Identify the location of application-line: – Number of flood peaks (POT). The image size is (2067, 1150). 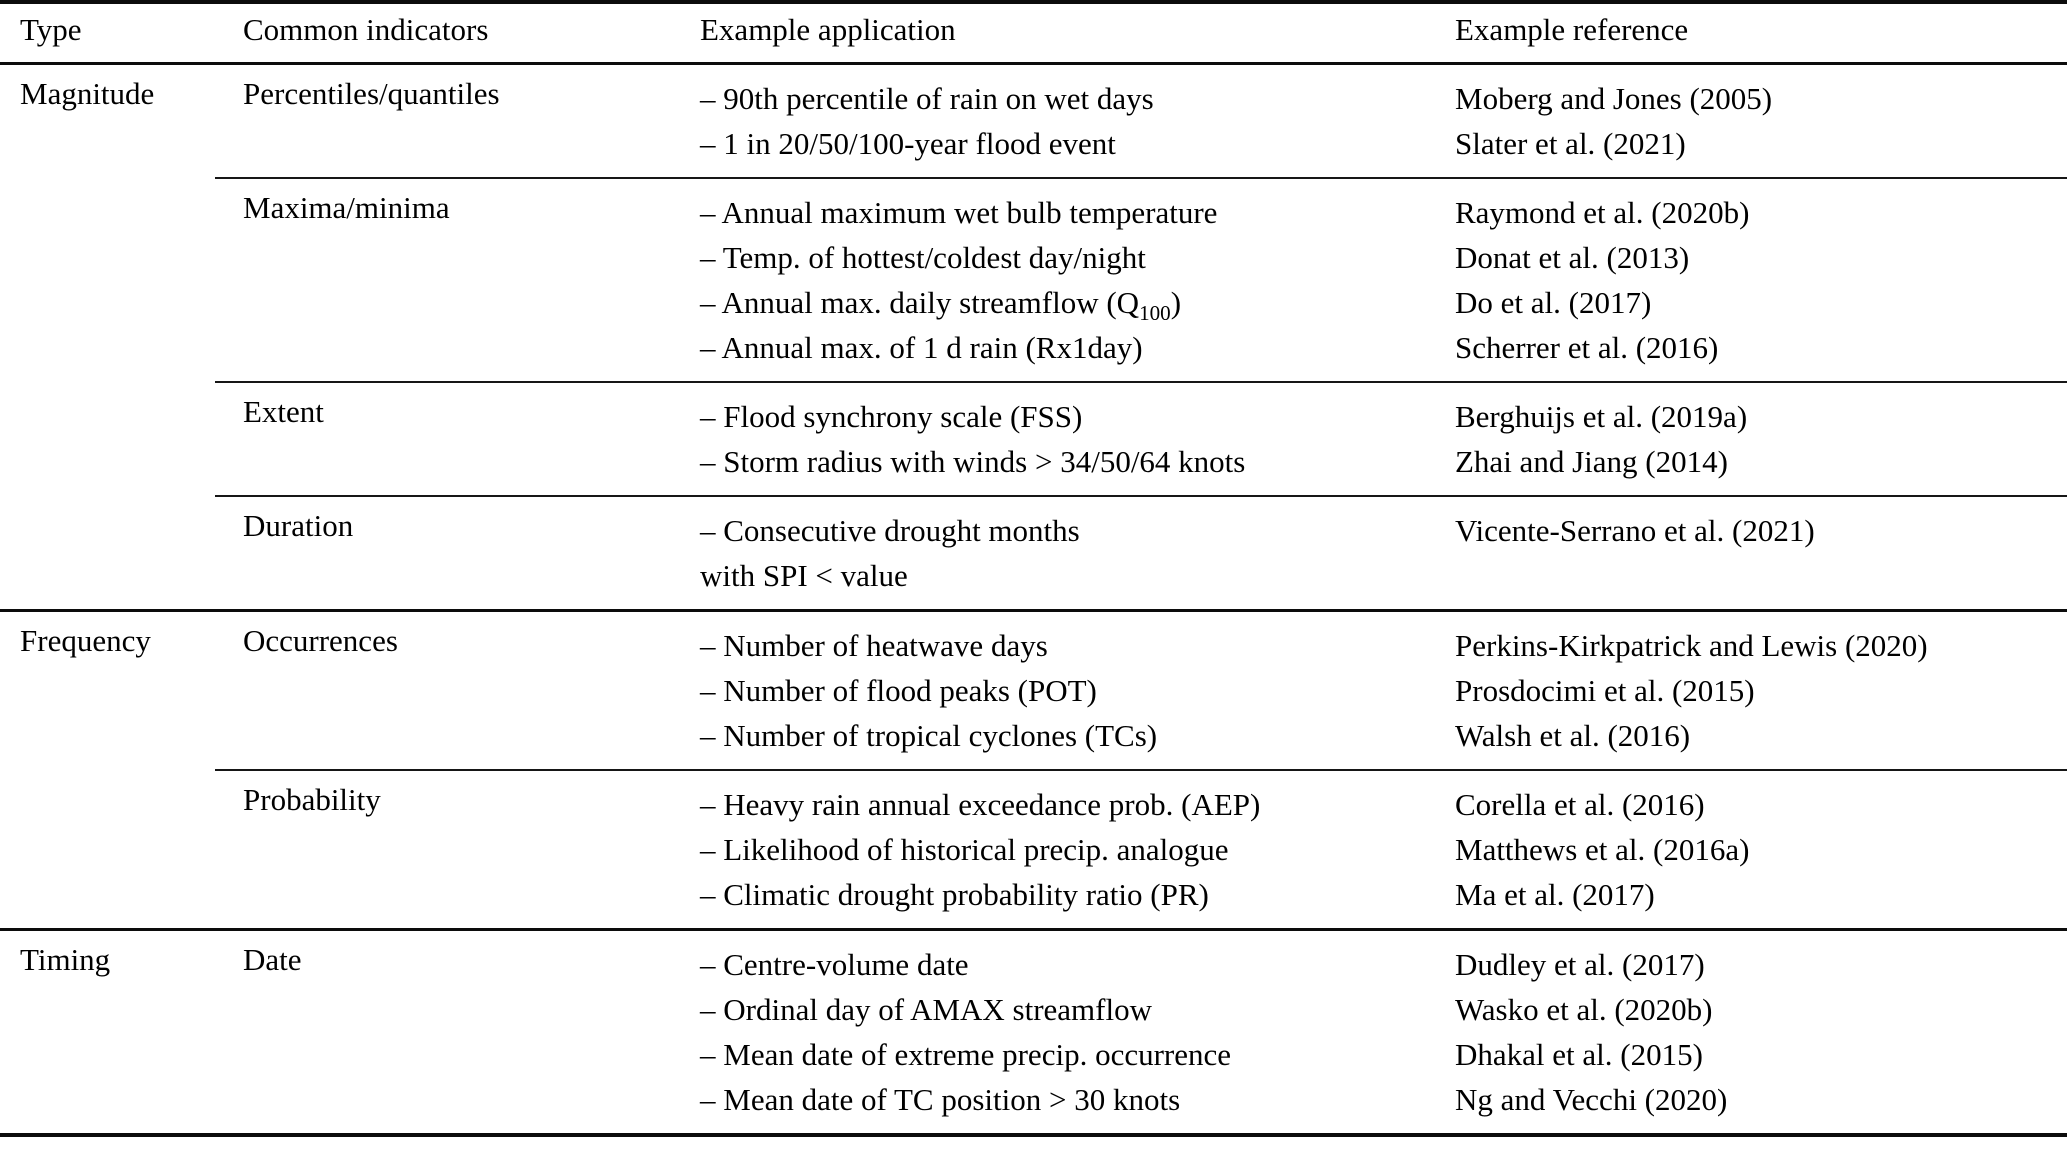
(898, 690).